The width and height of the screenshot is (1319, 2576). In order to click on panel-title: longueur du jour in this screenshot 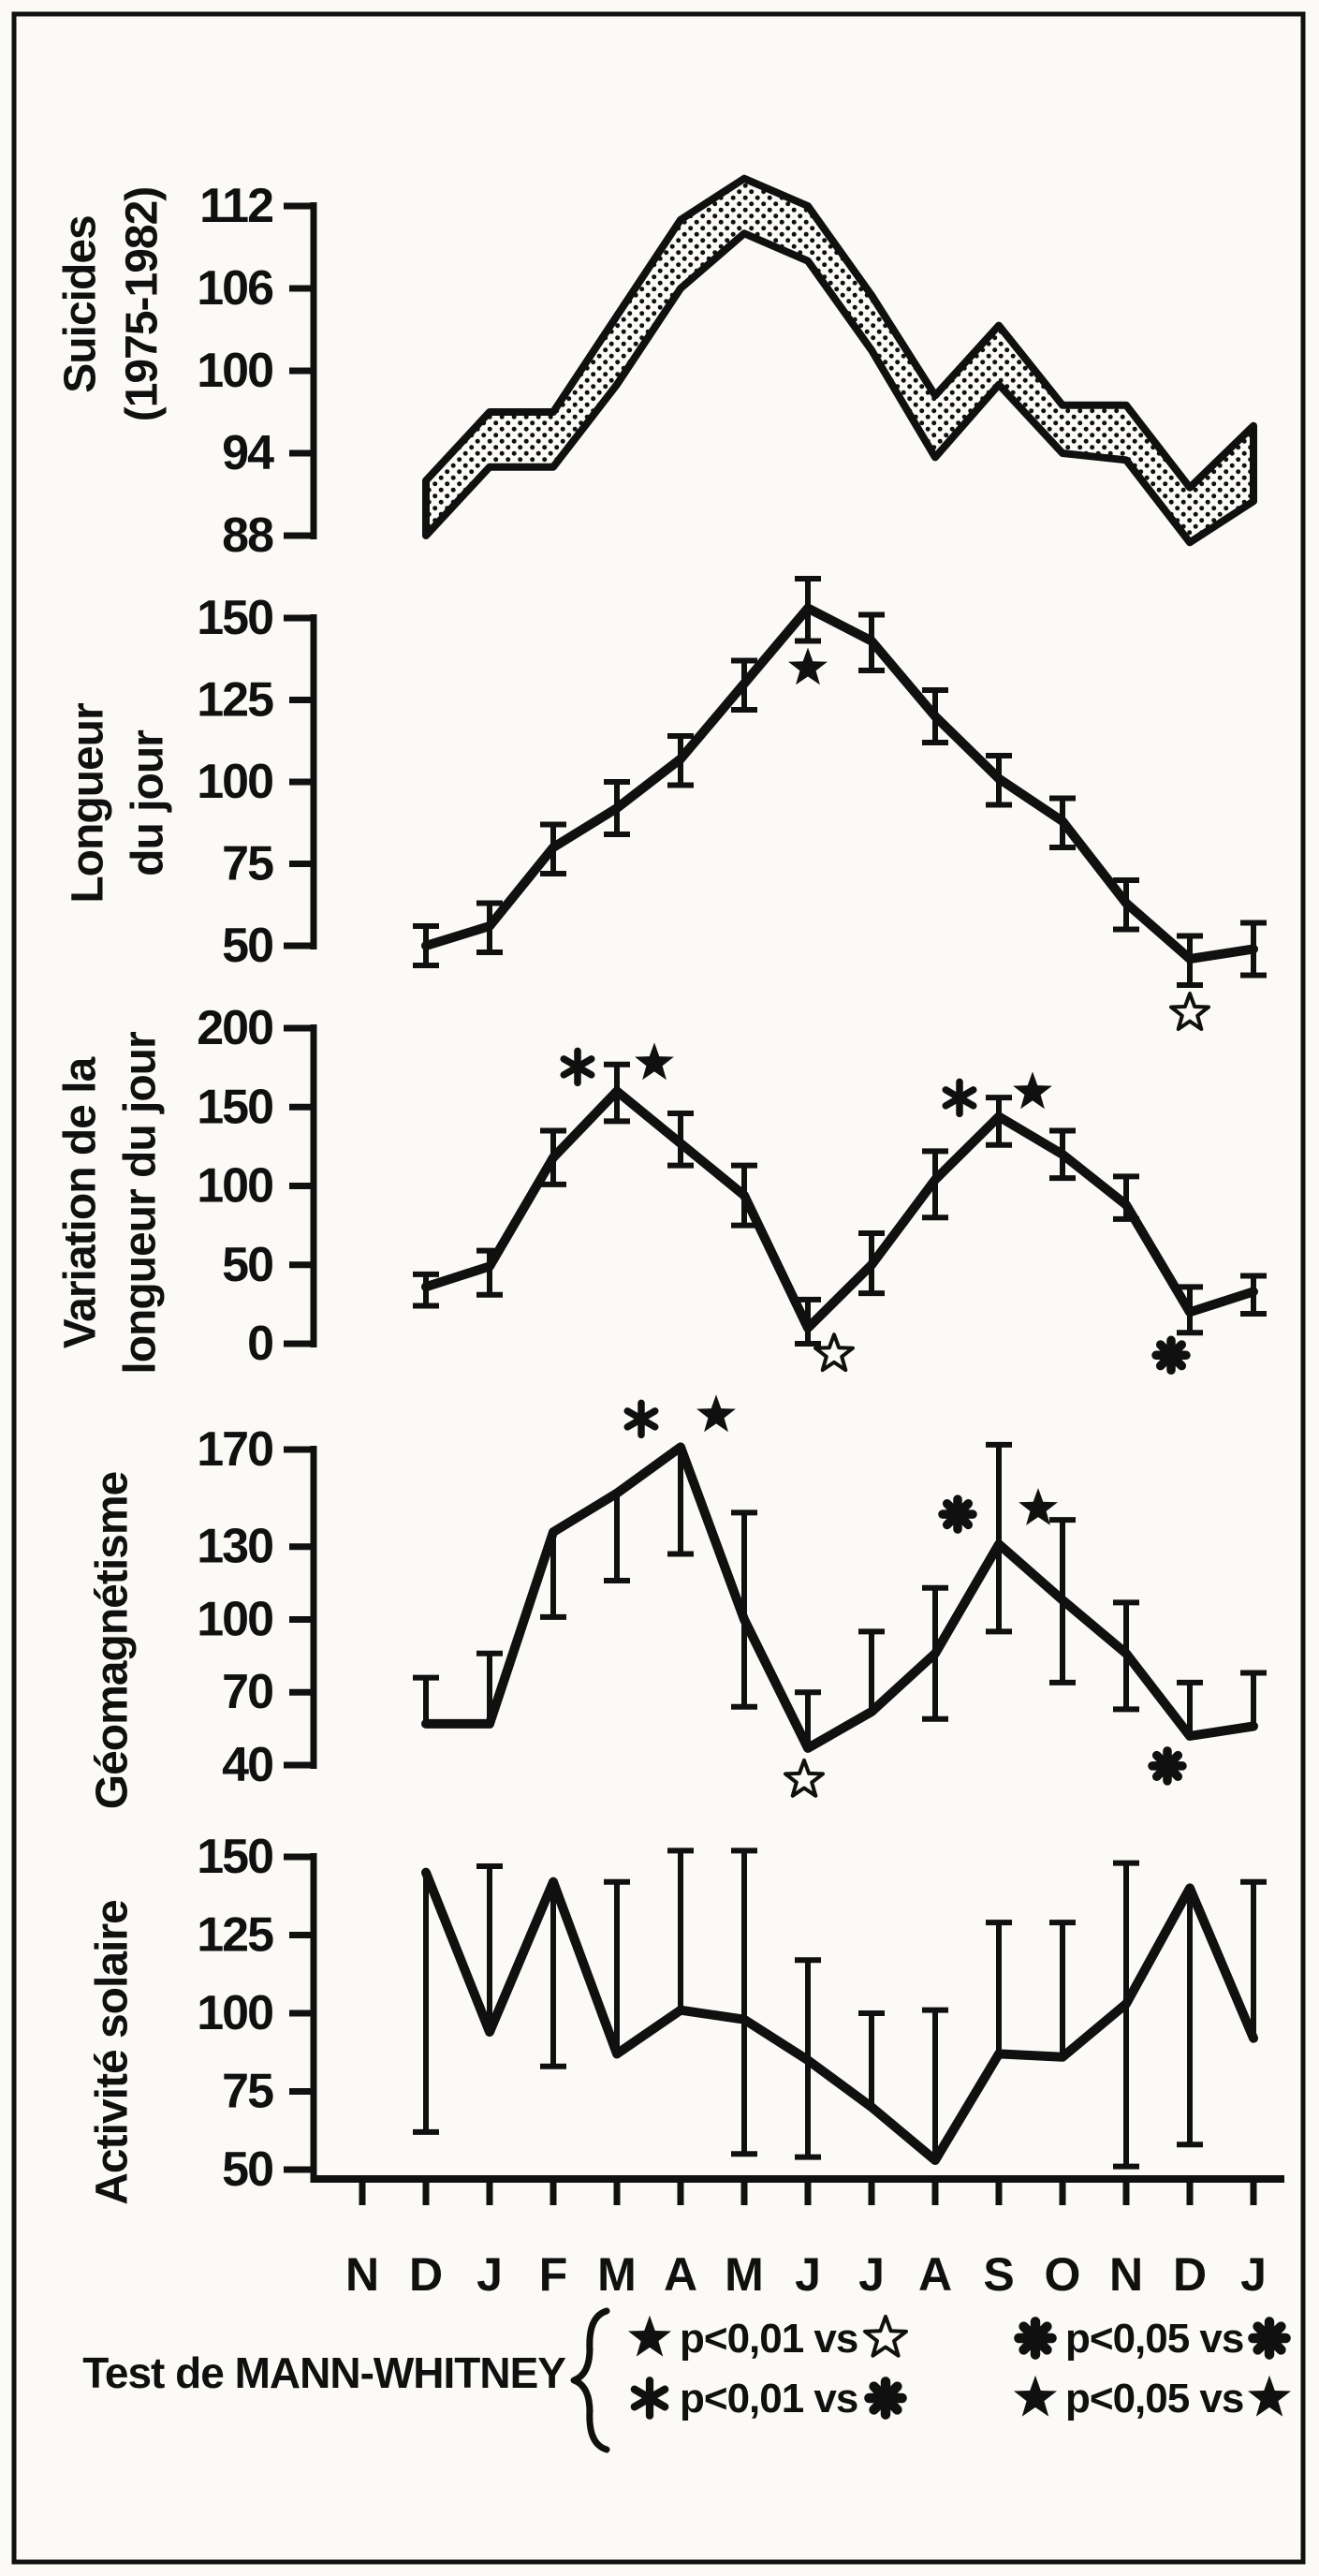, I will do `click(141, 1203)`.